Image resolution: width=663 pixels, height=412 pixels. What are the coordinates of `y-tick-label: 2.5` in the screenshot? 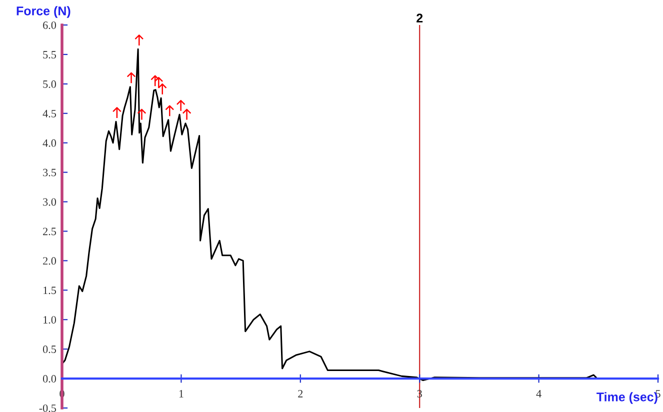 It's located at (49, 232).